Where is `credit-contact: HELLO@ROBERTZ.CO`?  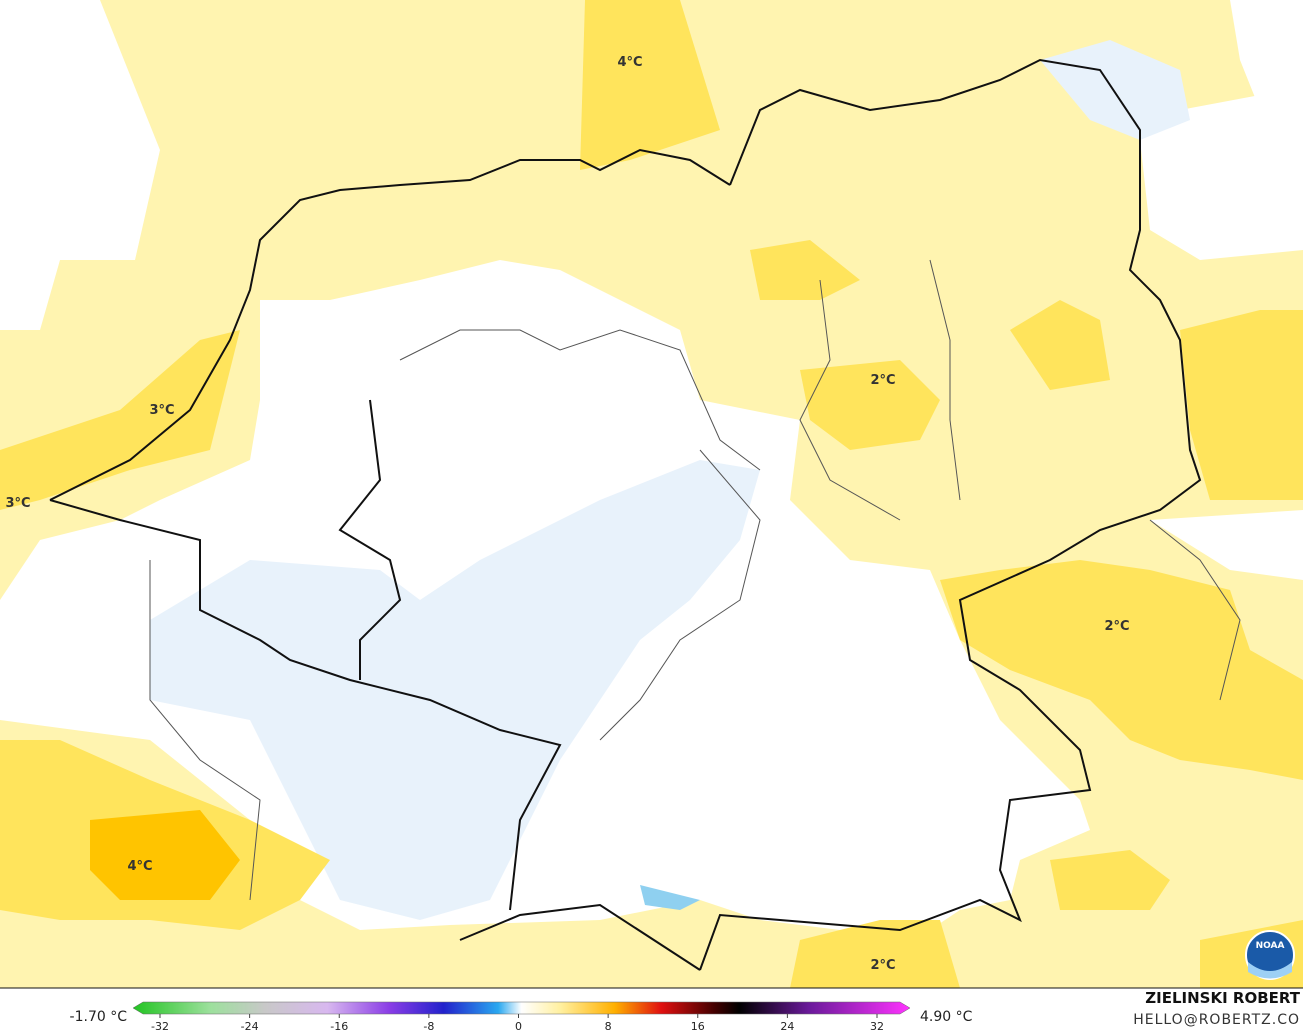 credit-contact: HELLO@ROBERTZ.CO is located at coordinates (1216, 1020).